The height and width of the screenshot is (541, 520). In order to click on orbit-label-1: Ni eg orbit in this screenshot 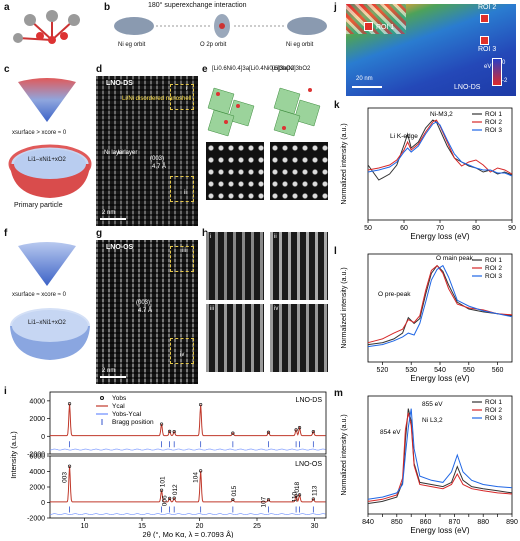, I will do `click(132, 45)`.